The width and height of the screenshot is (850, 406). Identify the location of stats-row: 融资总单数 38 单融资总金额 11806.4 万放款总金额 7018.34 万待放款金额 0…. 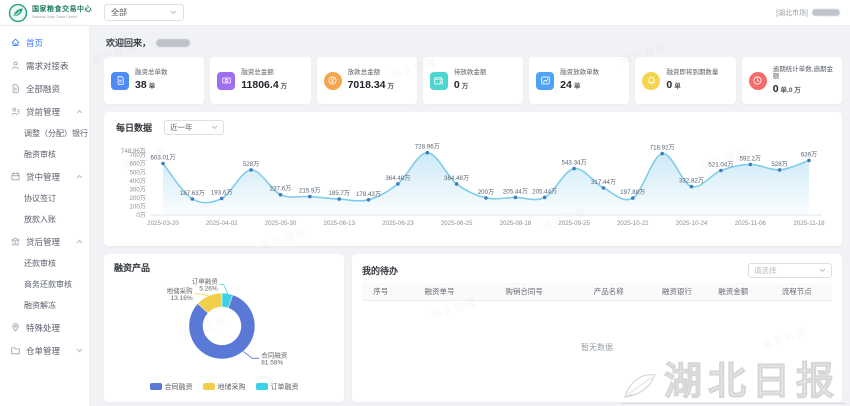
(473, 80).